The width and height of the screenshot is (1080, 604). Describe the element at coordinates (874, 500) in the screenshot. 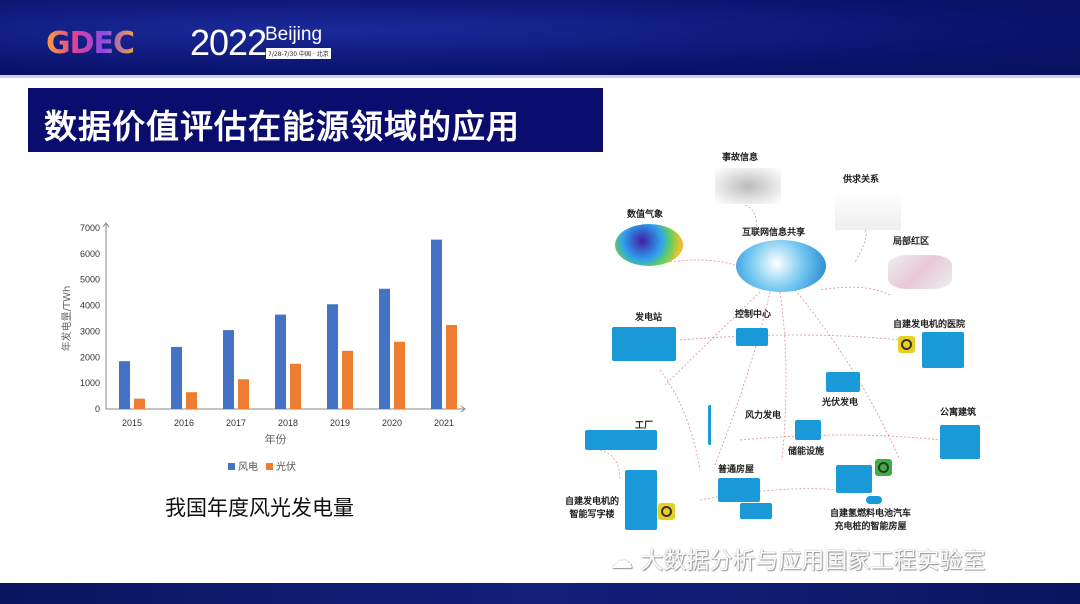

I see `car-icon` at that location.